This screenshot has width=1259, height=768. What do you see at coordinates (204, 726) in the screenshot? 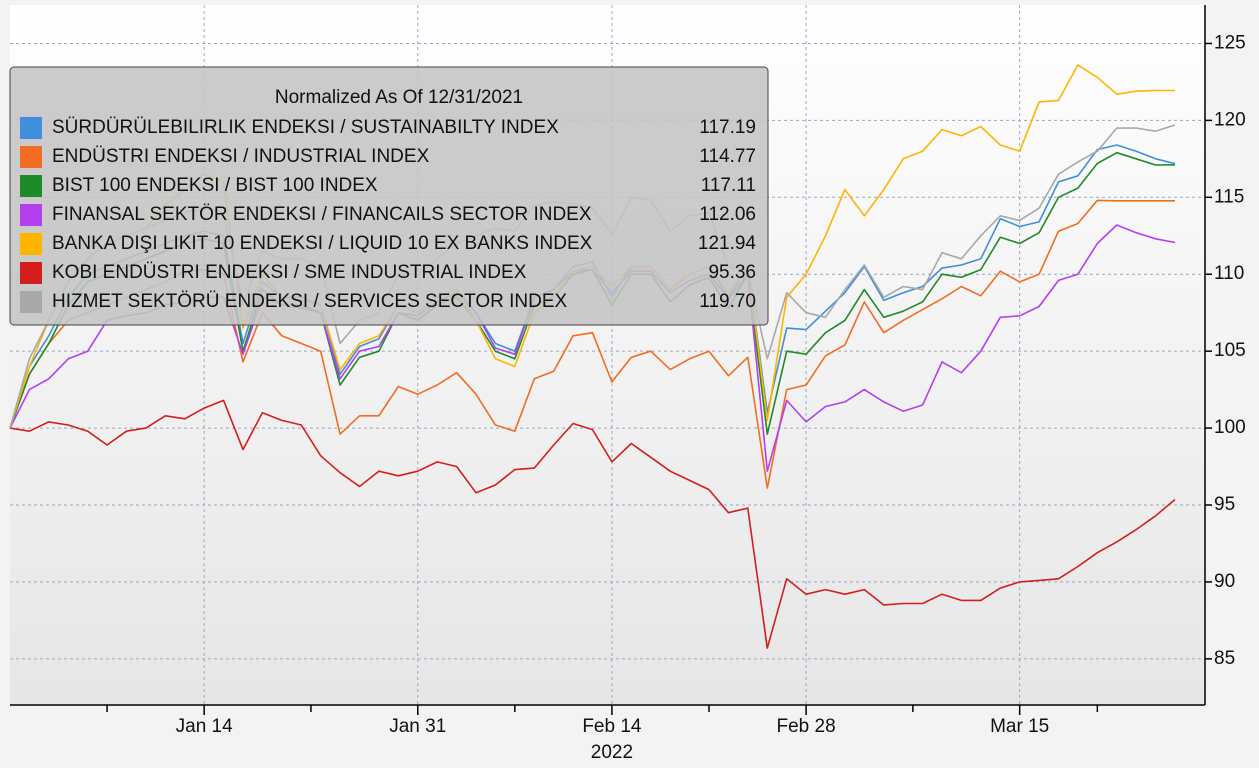
I see `x-tick-label: Jan 14` at bounding box center [204, 726].